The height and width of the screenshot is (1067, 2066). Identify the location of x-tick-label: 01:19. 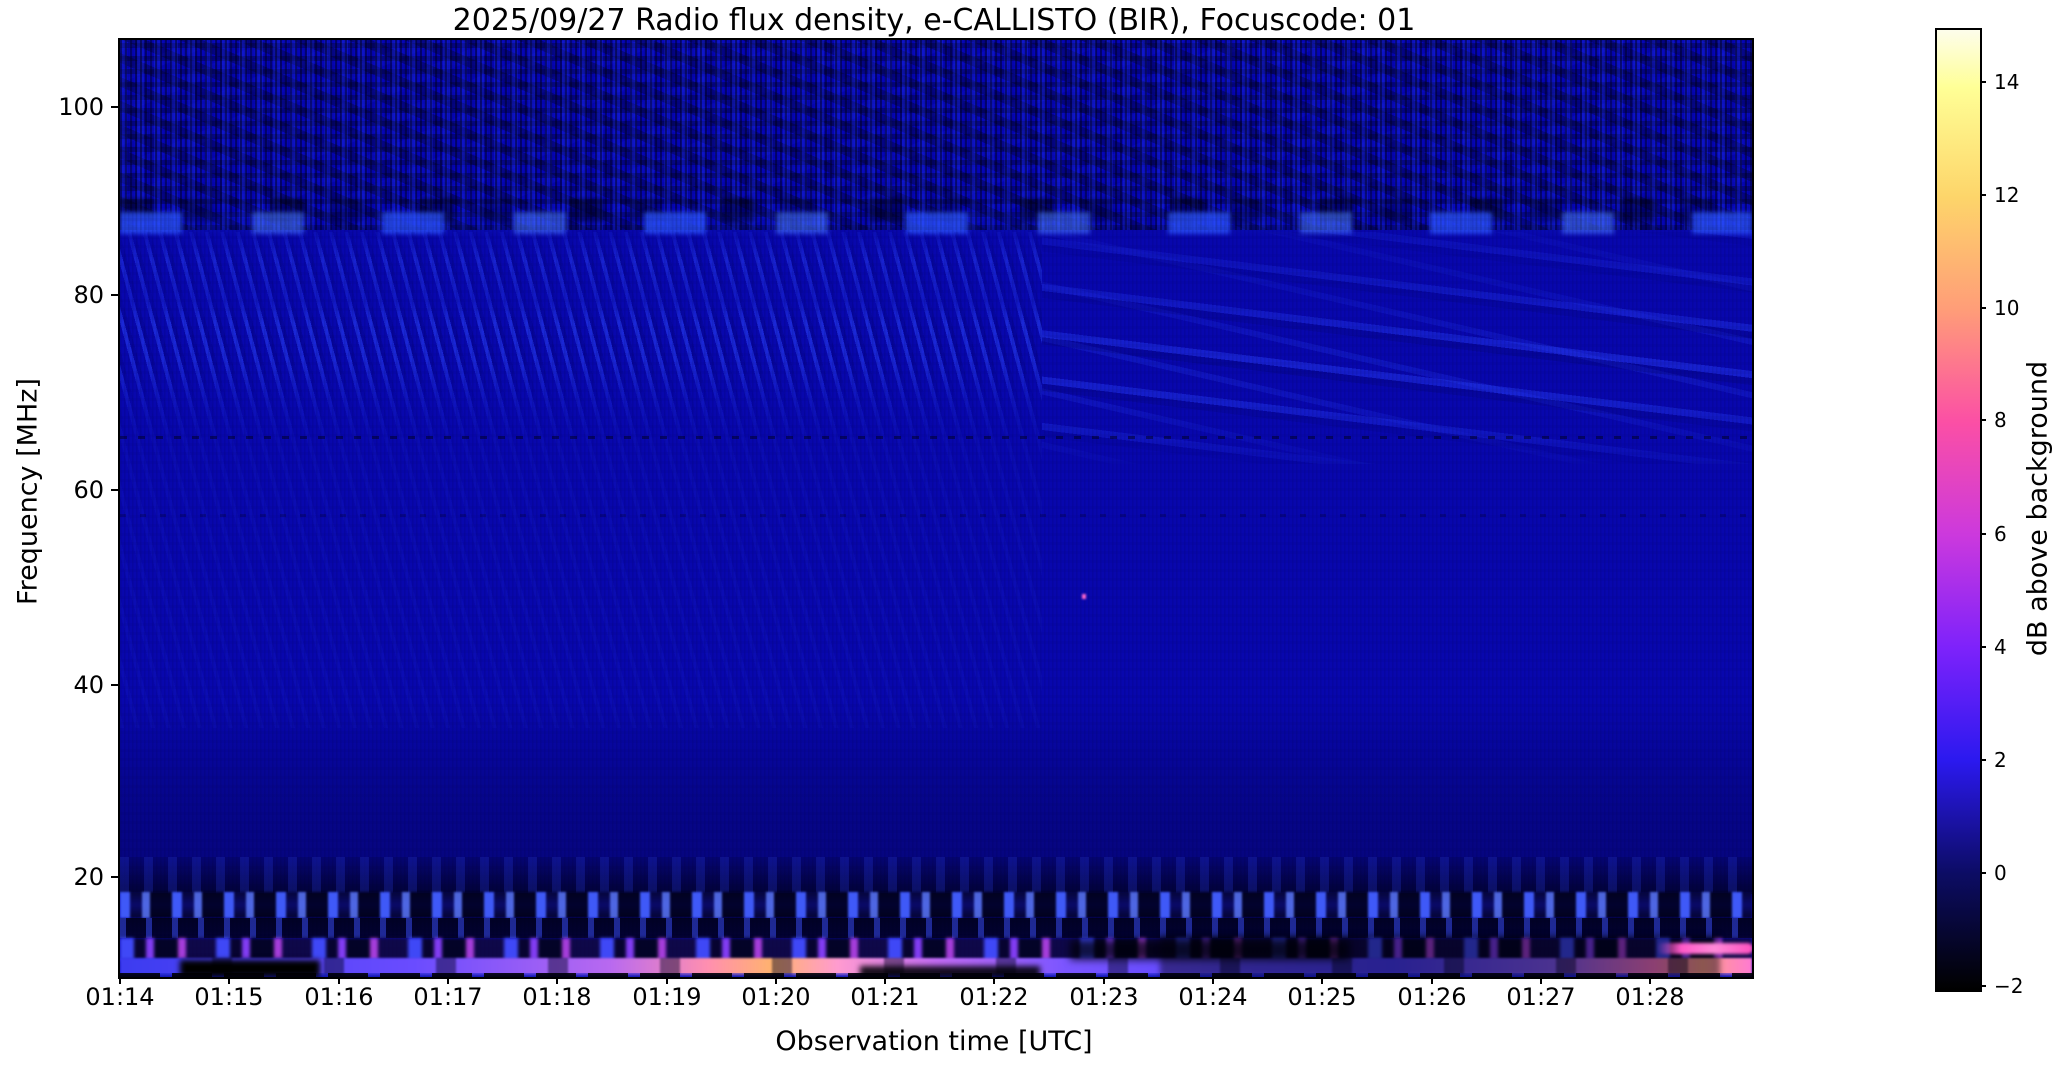
(667, 997).